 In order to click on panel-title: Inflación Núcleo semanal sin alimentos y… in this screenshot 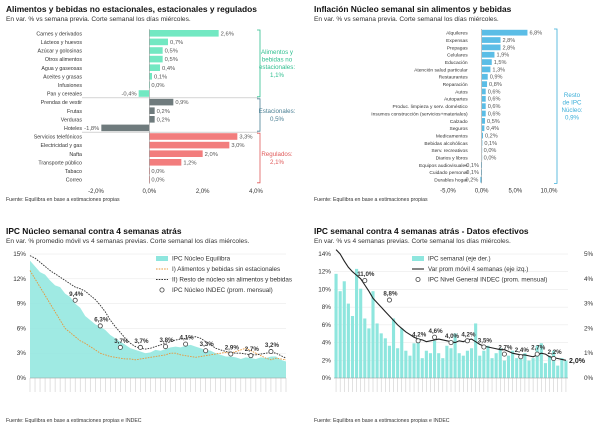, I will do `click(413, 9)`.